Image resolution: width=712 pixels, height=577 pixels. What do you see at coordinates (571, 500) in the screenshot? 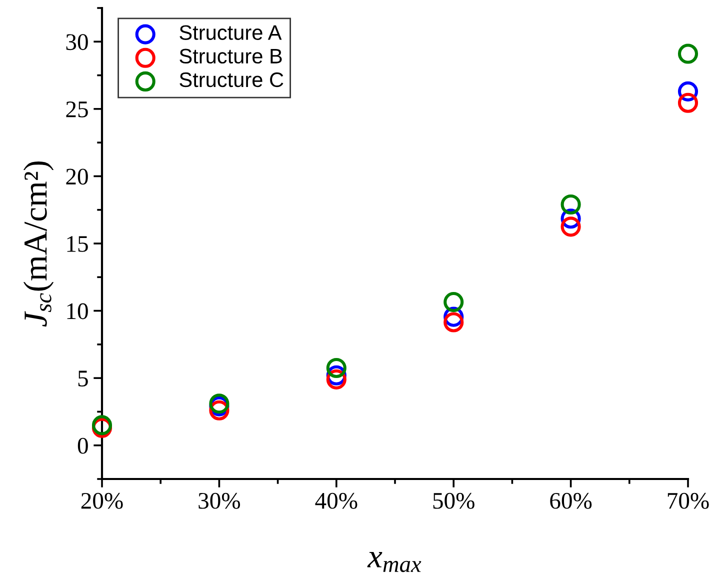
I see `x-tick-label: 60%` at bounding box center [571, 500].